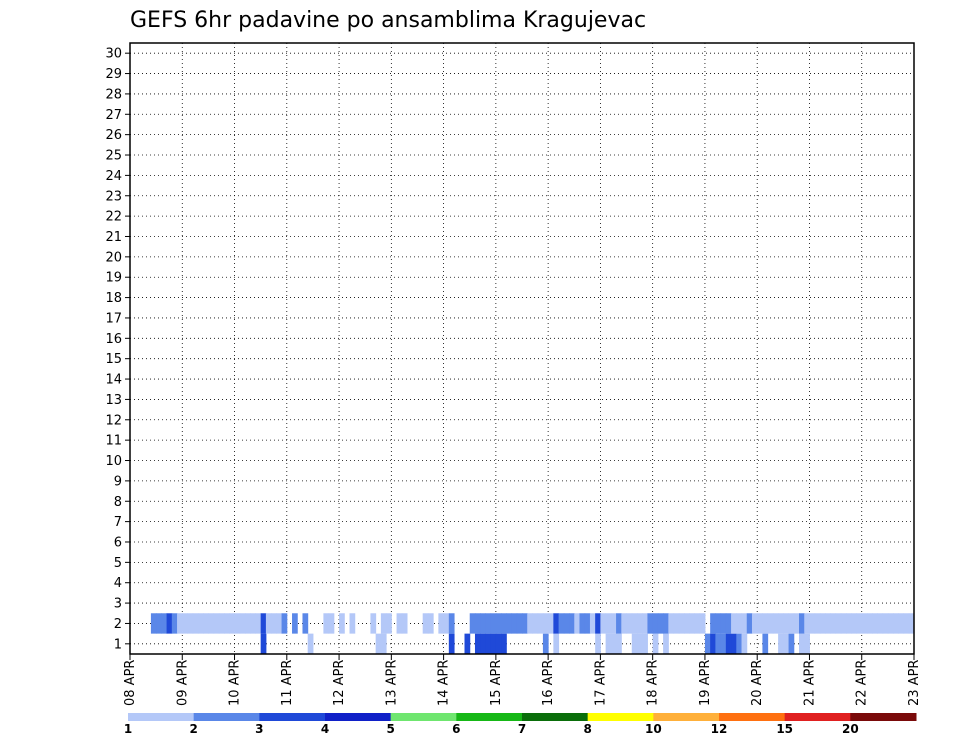 The image size is (960, 742). Describe the element at coordinates (914, 683) in the screenshot. I see `x-tick-label: 23 APR` at that location.